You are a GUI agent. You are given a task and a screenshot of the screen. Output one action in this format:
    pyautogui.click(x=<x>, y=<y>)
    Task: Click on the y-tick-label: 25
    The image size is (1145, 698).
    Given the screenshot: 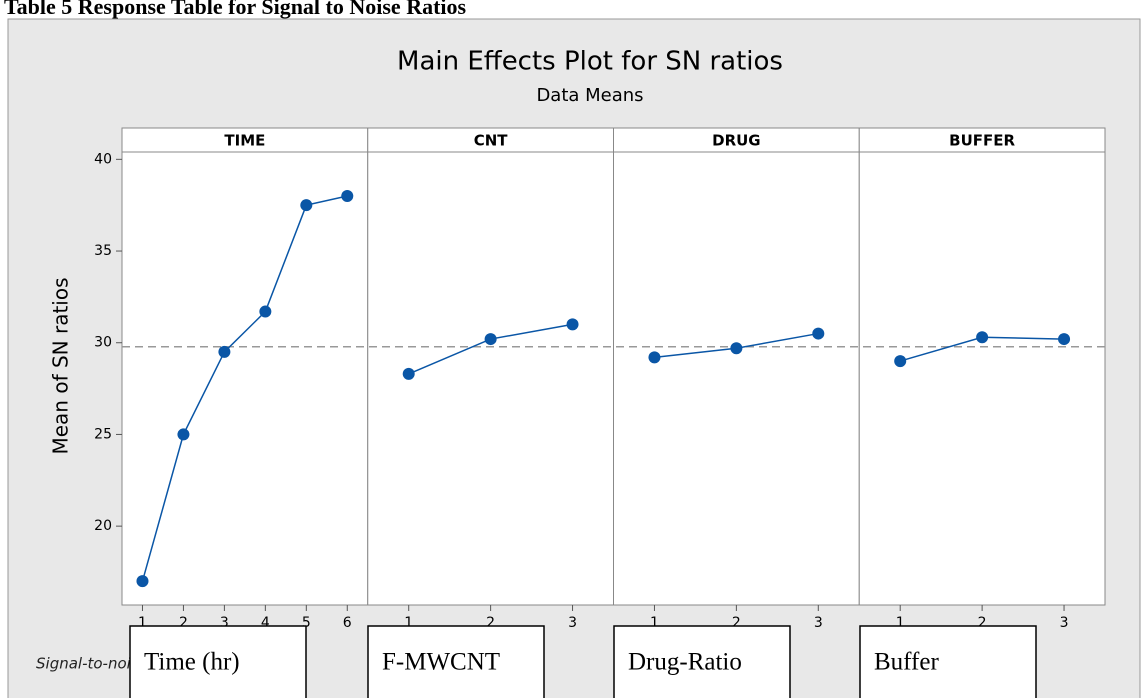 What is the action you would take?
    pyautogui.click(x=103, y=434)
    